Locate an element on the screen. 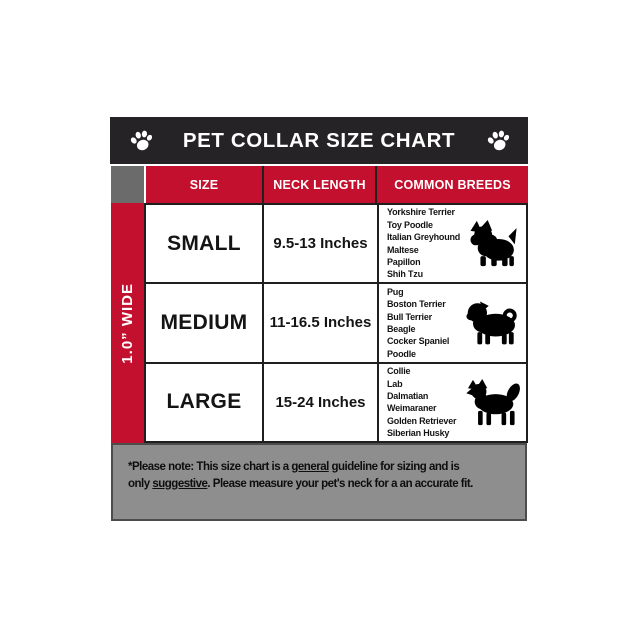 The height and width of the screenshot is (640, 640). husky-silhouette is located at coordinates (494, 402).